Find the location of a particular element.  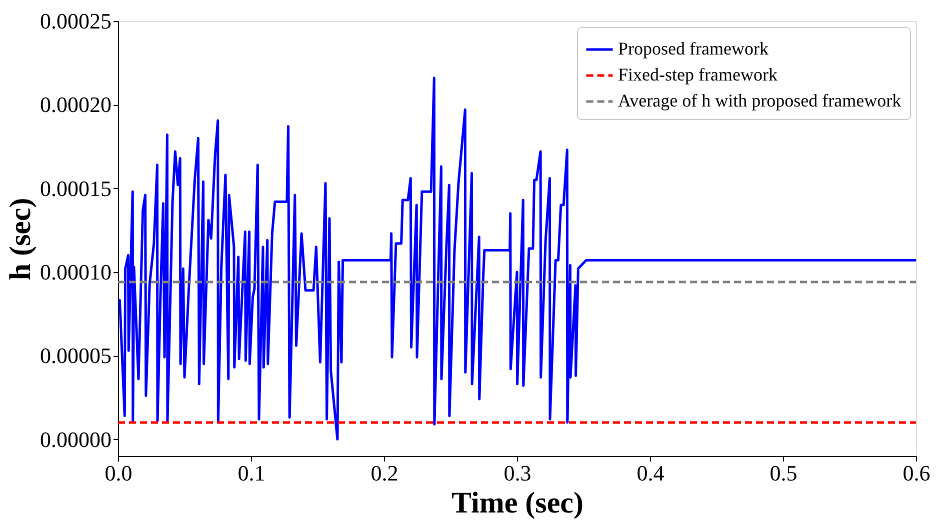

y-tick-label: 0.00025 is located at coordinates (76, 21).